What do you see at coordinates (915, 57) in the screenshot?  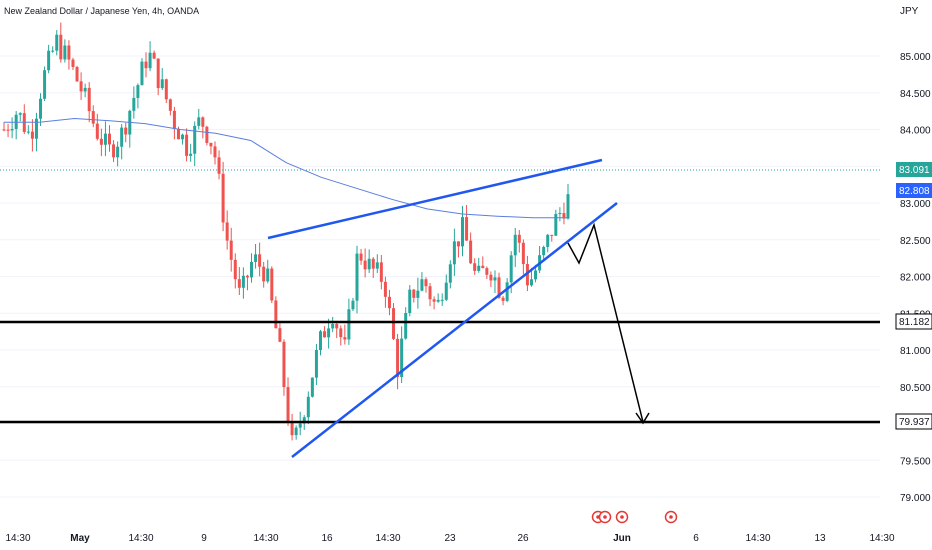 I see `y-tick-label: 85.000` at bounding box center [915, 57].